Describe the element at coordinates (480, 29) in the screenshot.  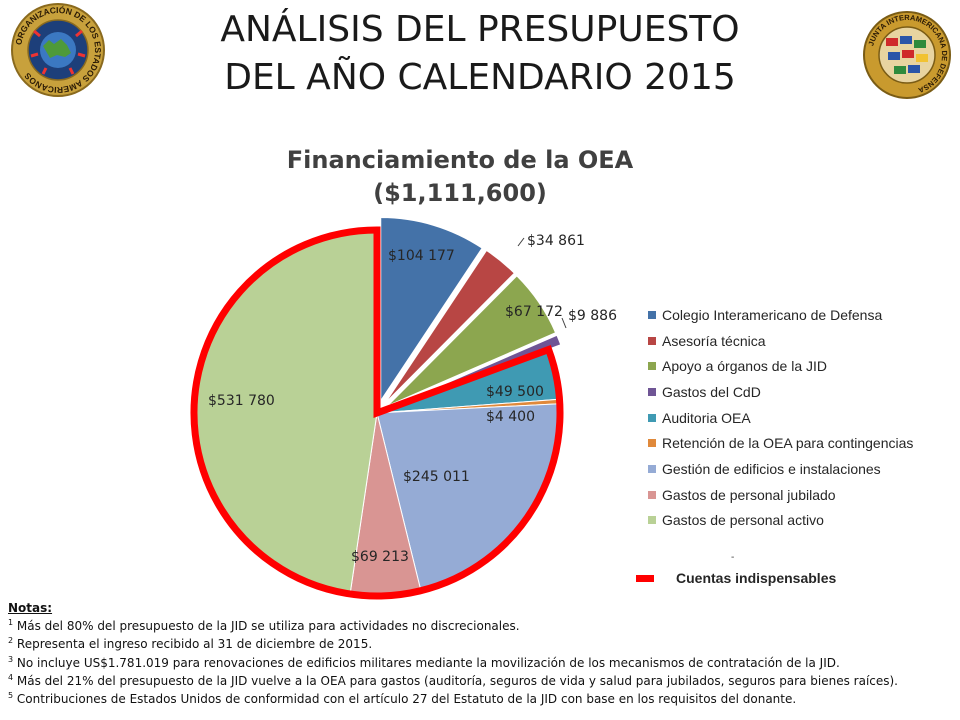
I see `slide-title-line1: ANÁLISIS DEL PRESUPUESTO` at that location.